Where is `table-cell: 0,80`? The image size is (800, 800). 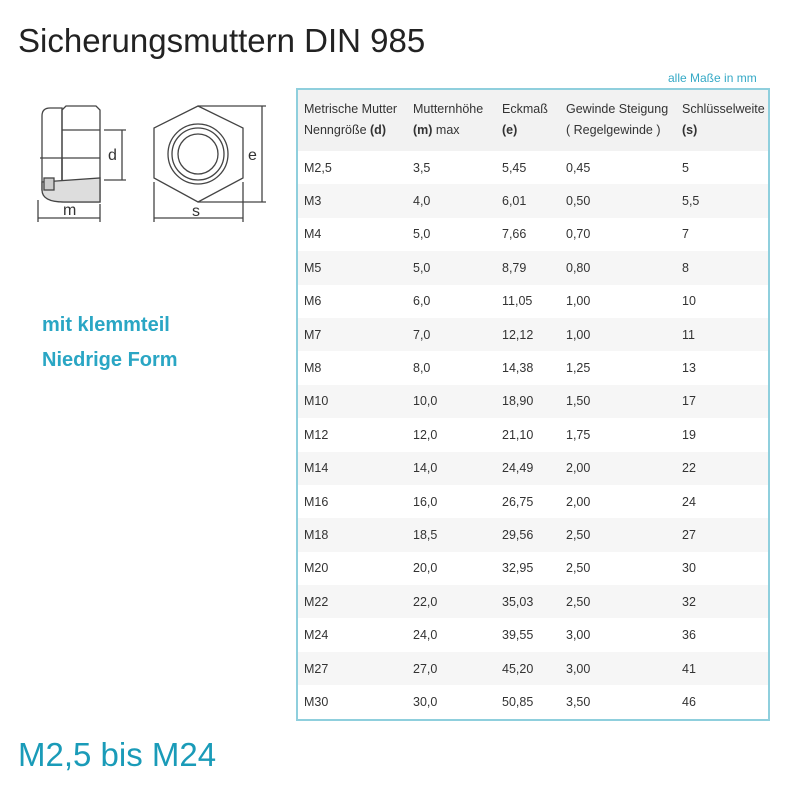 table-cell: 0,80 is located at coordinates (578, 267).